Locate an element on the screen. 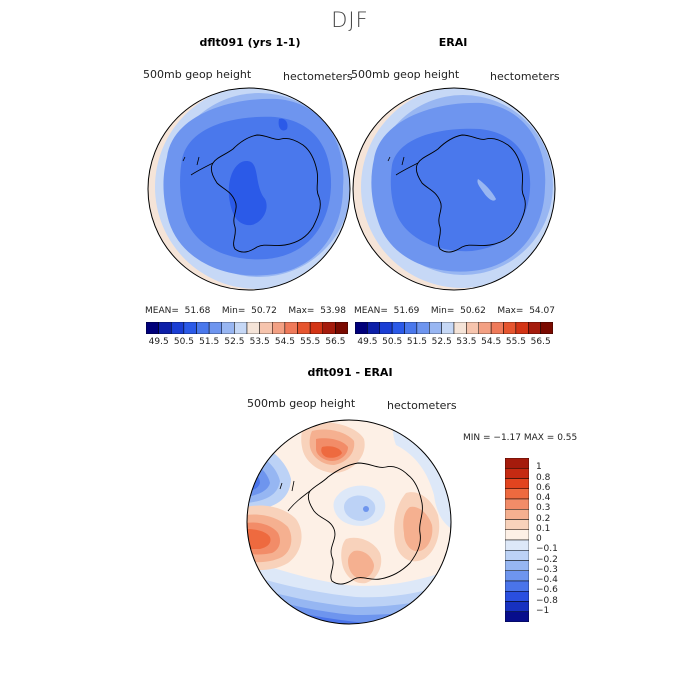 The image size is (700, 700). diff-variable-label: 500mb geop height is located at coordinates (301, 403).